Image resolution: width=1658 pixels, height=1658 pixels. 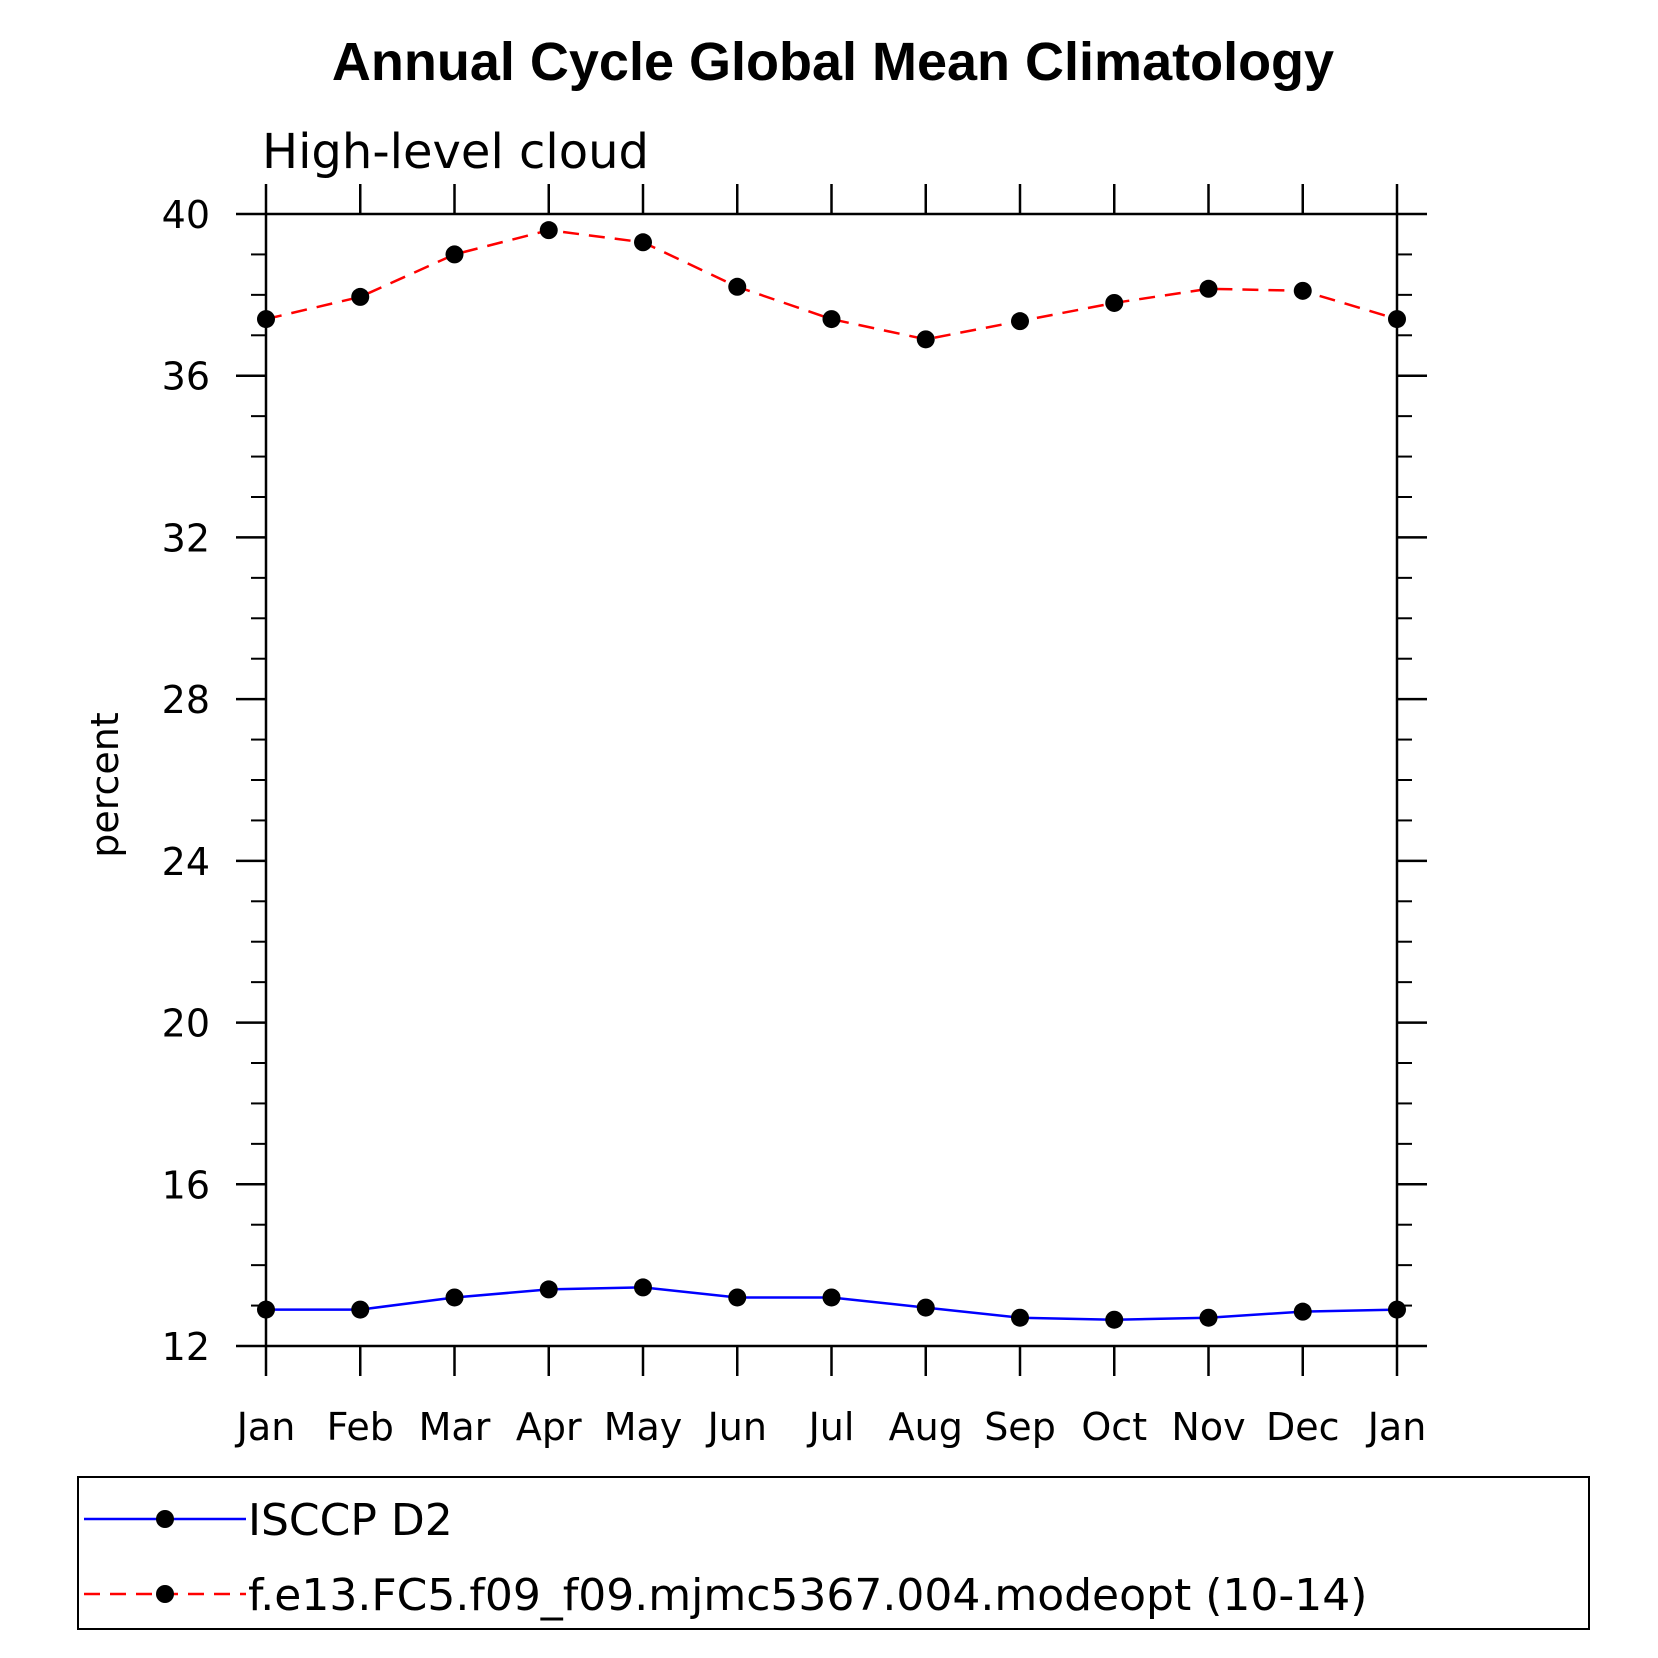 What do you see at coordinates (186, 862) in the screenshot?
I see `y-tick-label: 24` at bounding box center [186, 862].